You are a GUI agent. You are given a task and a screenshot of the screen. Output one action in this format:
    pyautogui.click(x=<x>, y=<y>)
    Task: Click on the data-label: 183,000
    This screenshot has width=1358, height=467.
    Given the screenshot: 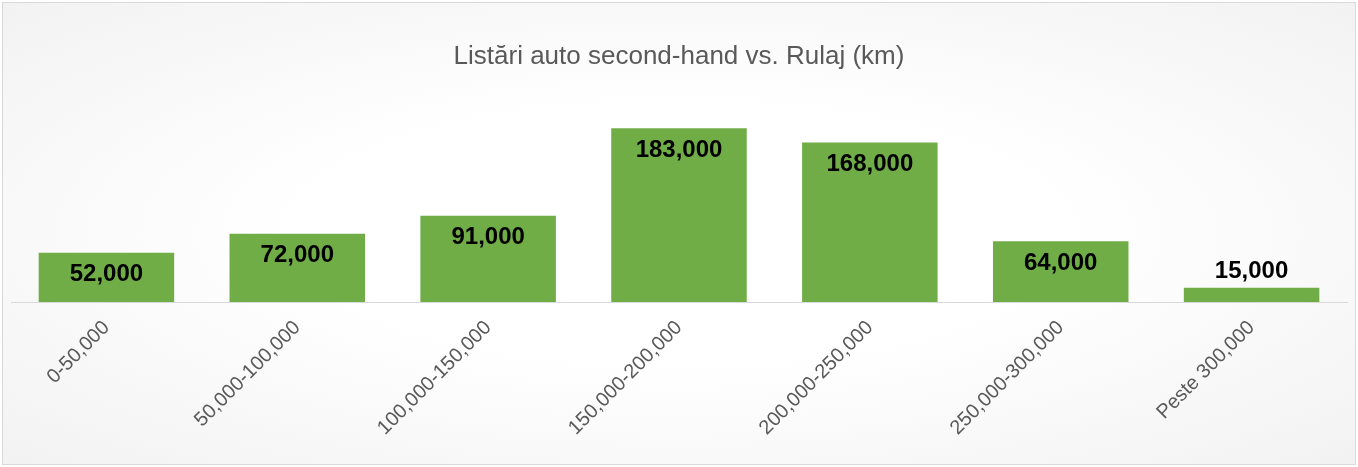 What is the action you would take?
    pyautogui.click(x=679, y=148)
    